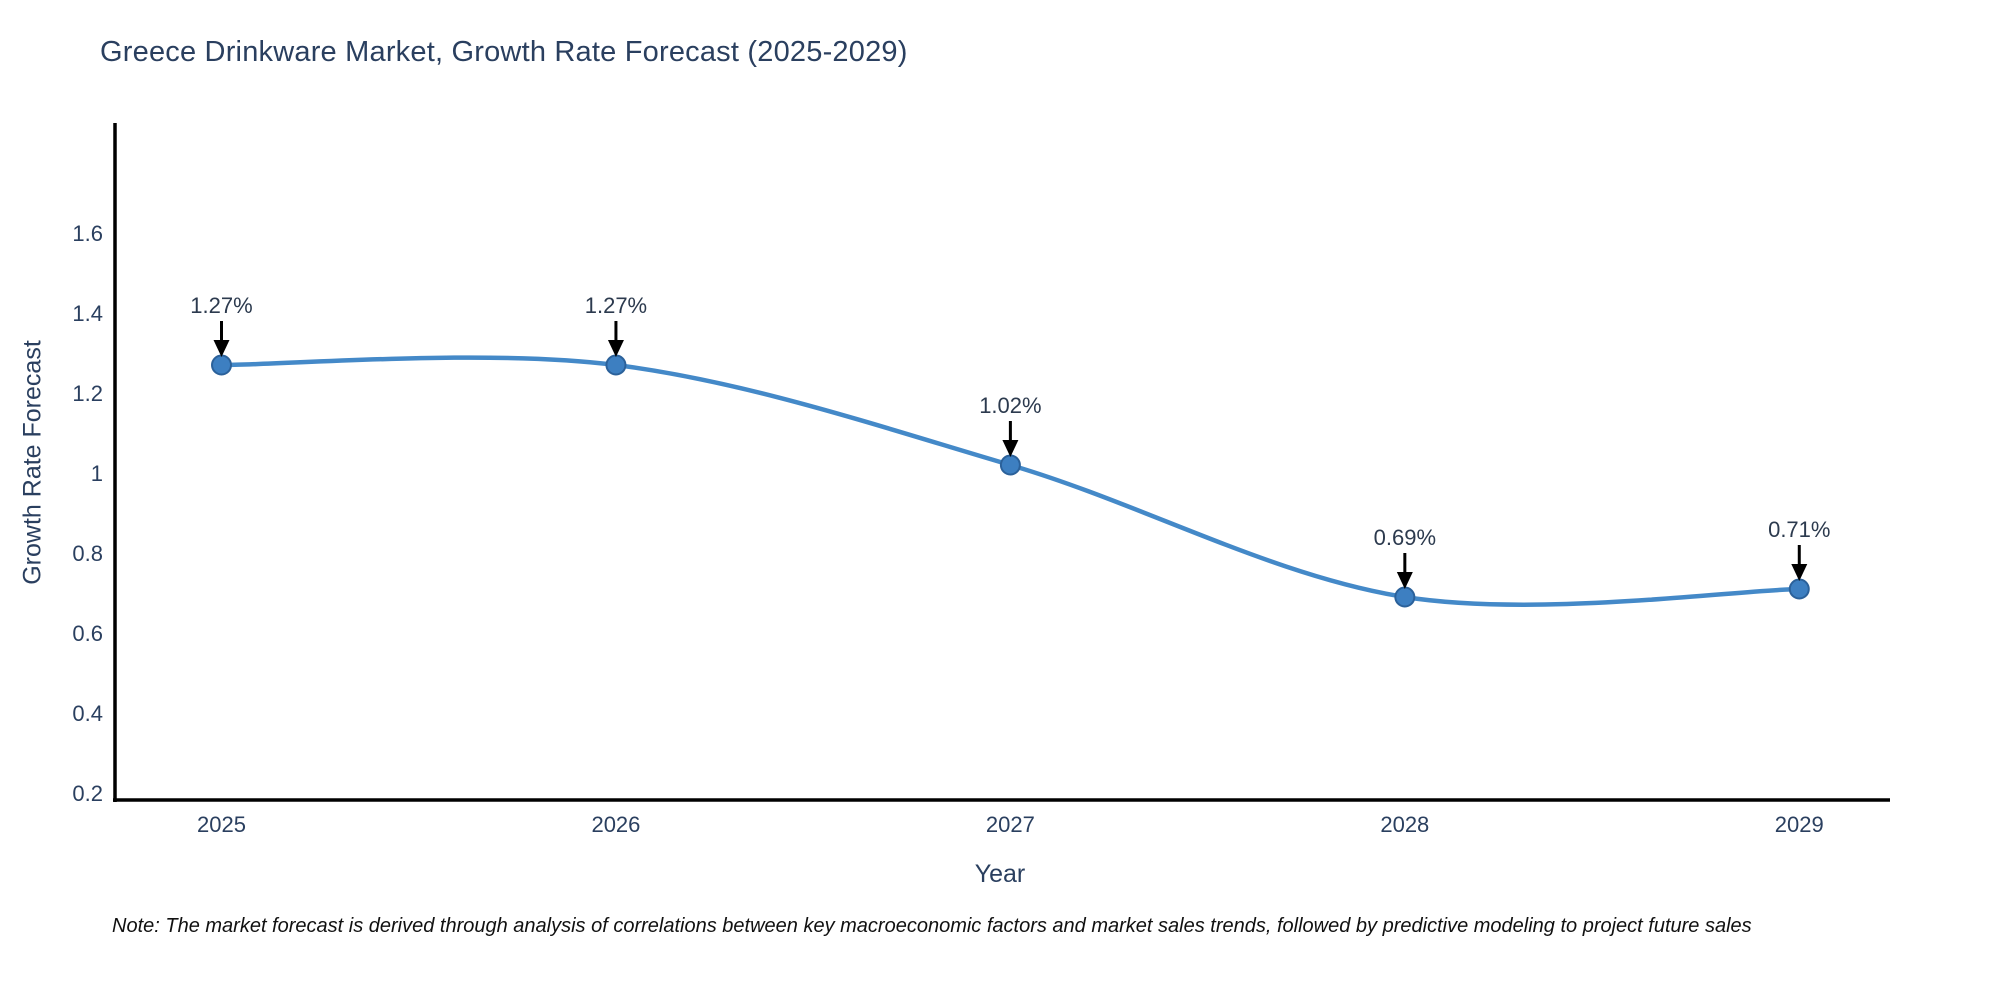 The width and height of the screenshot is (2000, 1000). What do you see at coordinates (32, 462) in the screenshot?
I see `y-axis-title: Growth Rate Forecast` at bounding box center [32, 462].